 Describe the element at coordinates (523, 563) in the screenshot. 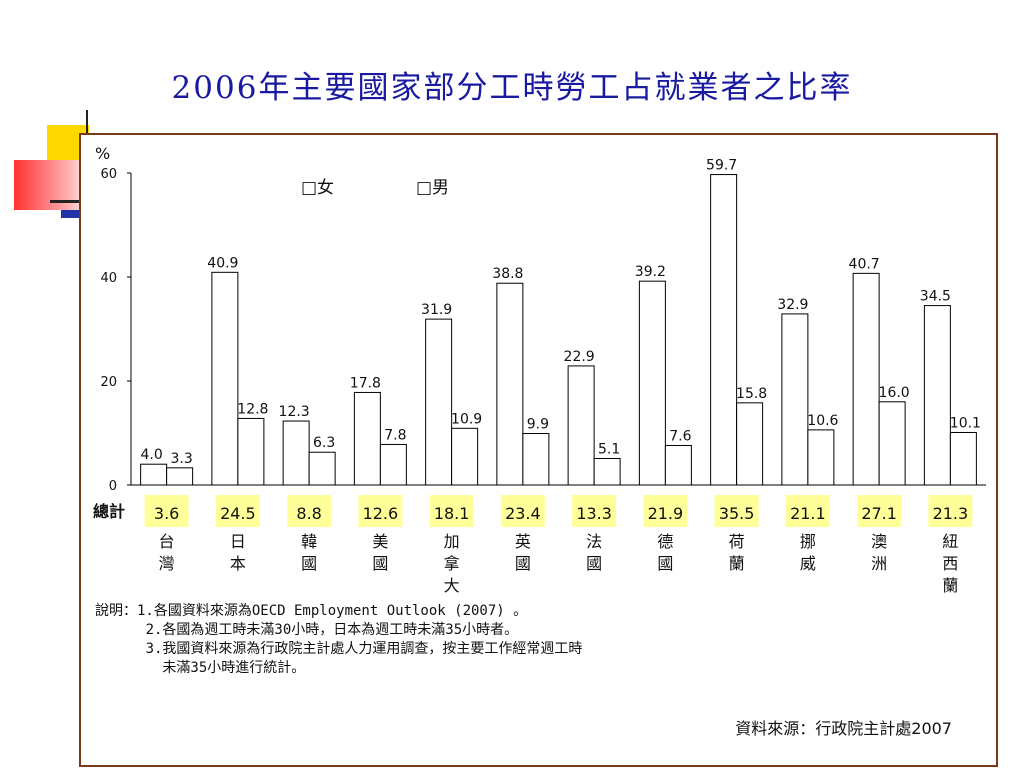

I see `category-label-5-1: 國` at that location.